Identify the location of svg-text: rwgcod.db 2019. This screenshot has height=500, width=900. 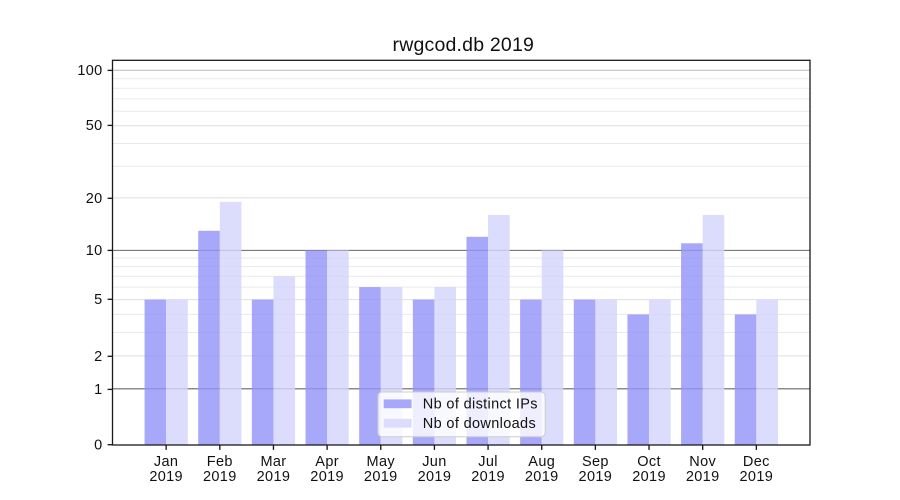
(464, 45).